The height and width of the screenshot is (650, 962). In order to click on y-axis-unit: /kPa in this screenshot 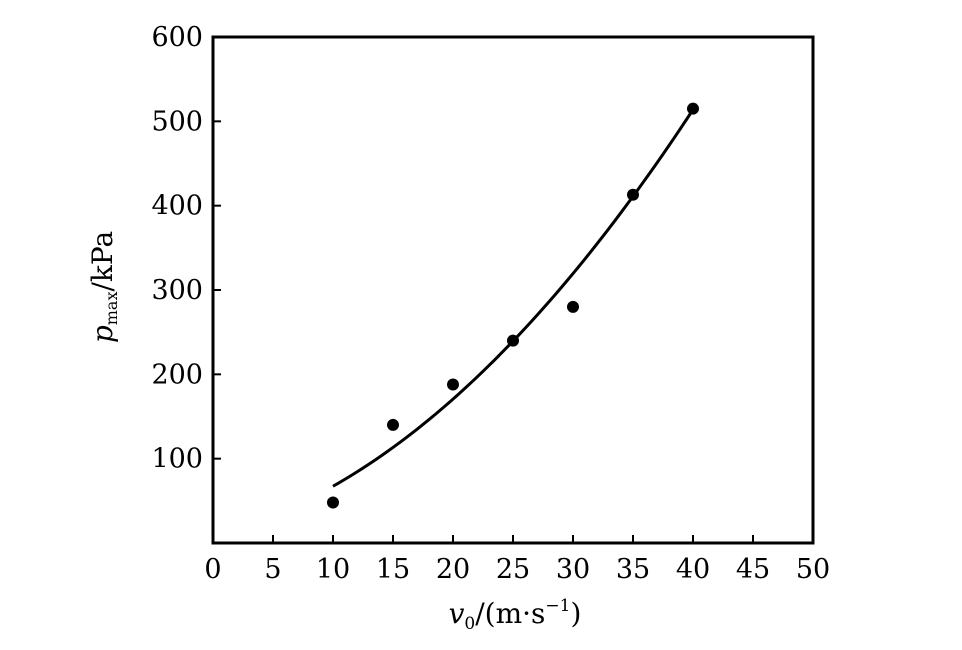, I will do `click(102, 261)`.